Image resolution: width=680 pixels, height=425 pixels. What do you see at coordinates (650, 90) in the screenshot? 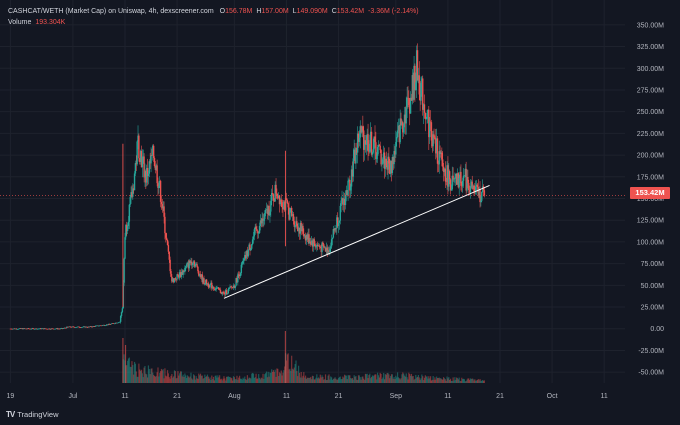
I see `price-tick-label: 275.00M` at bounding box center [650, 90].